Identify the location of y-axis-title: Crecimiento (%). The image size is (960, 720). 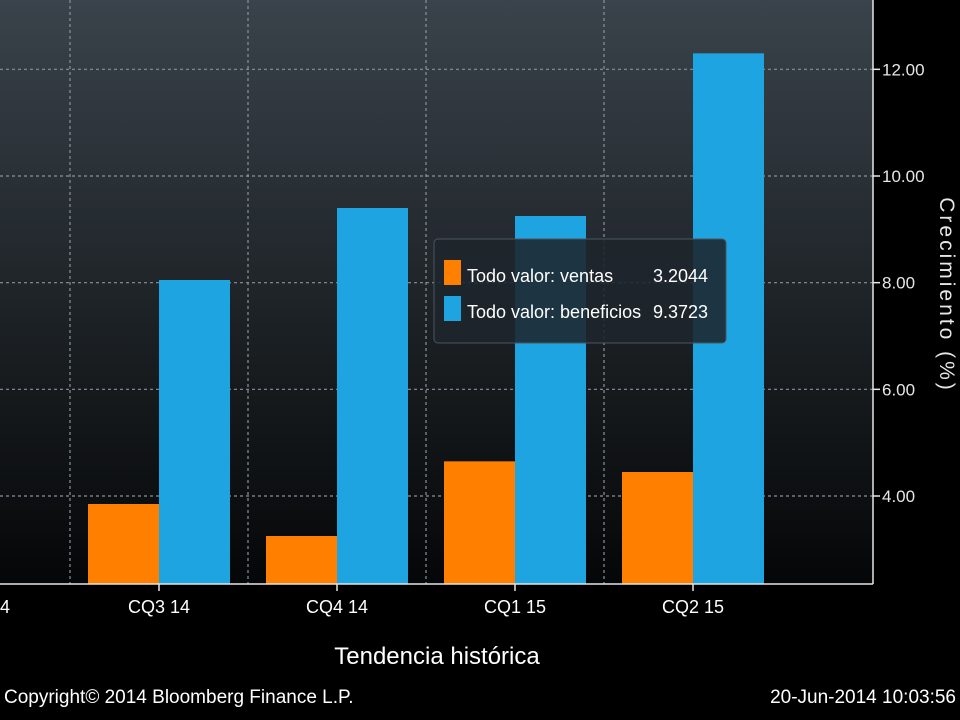
(946, 295).